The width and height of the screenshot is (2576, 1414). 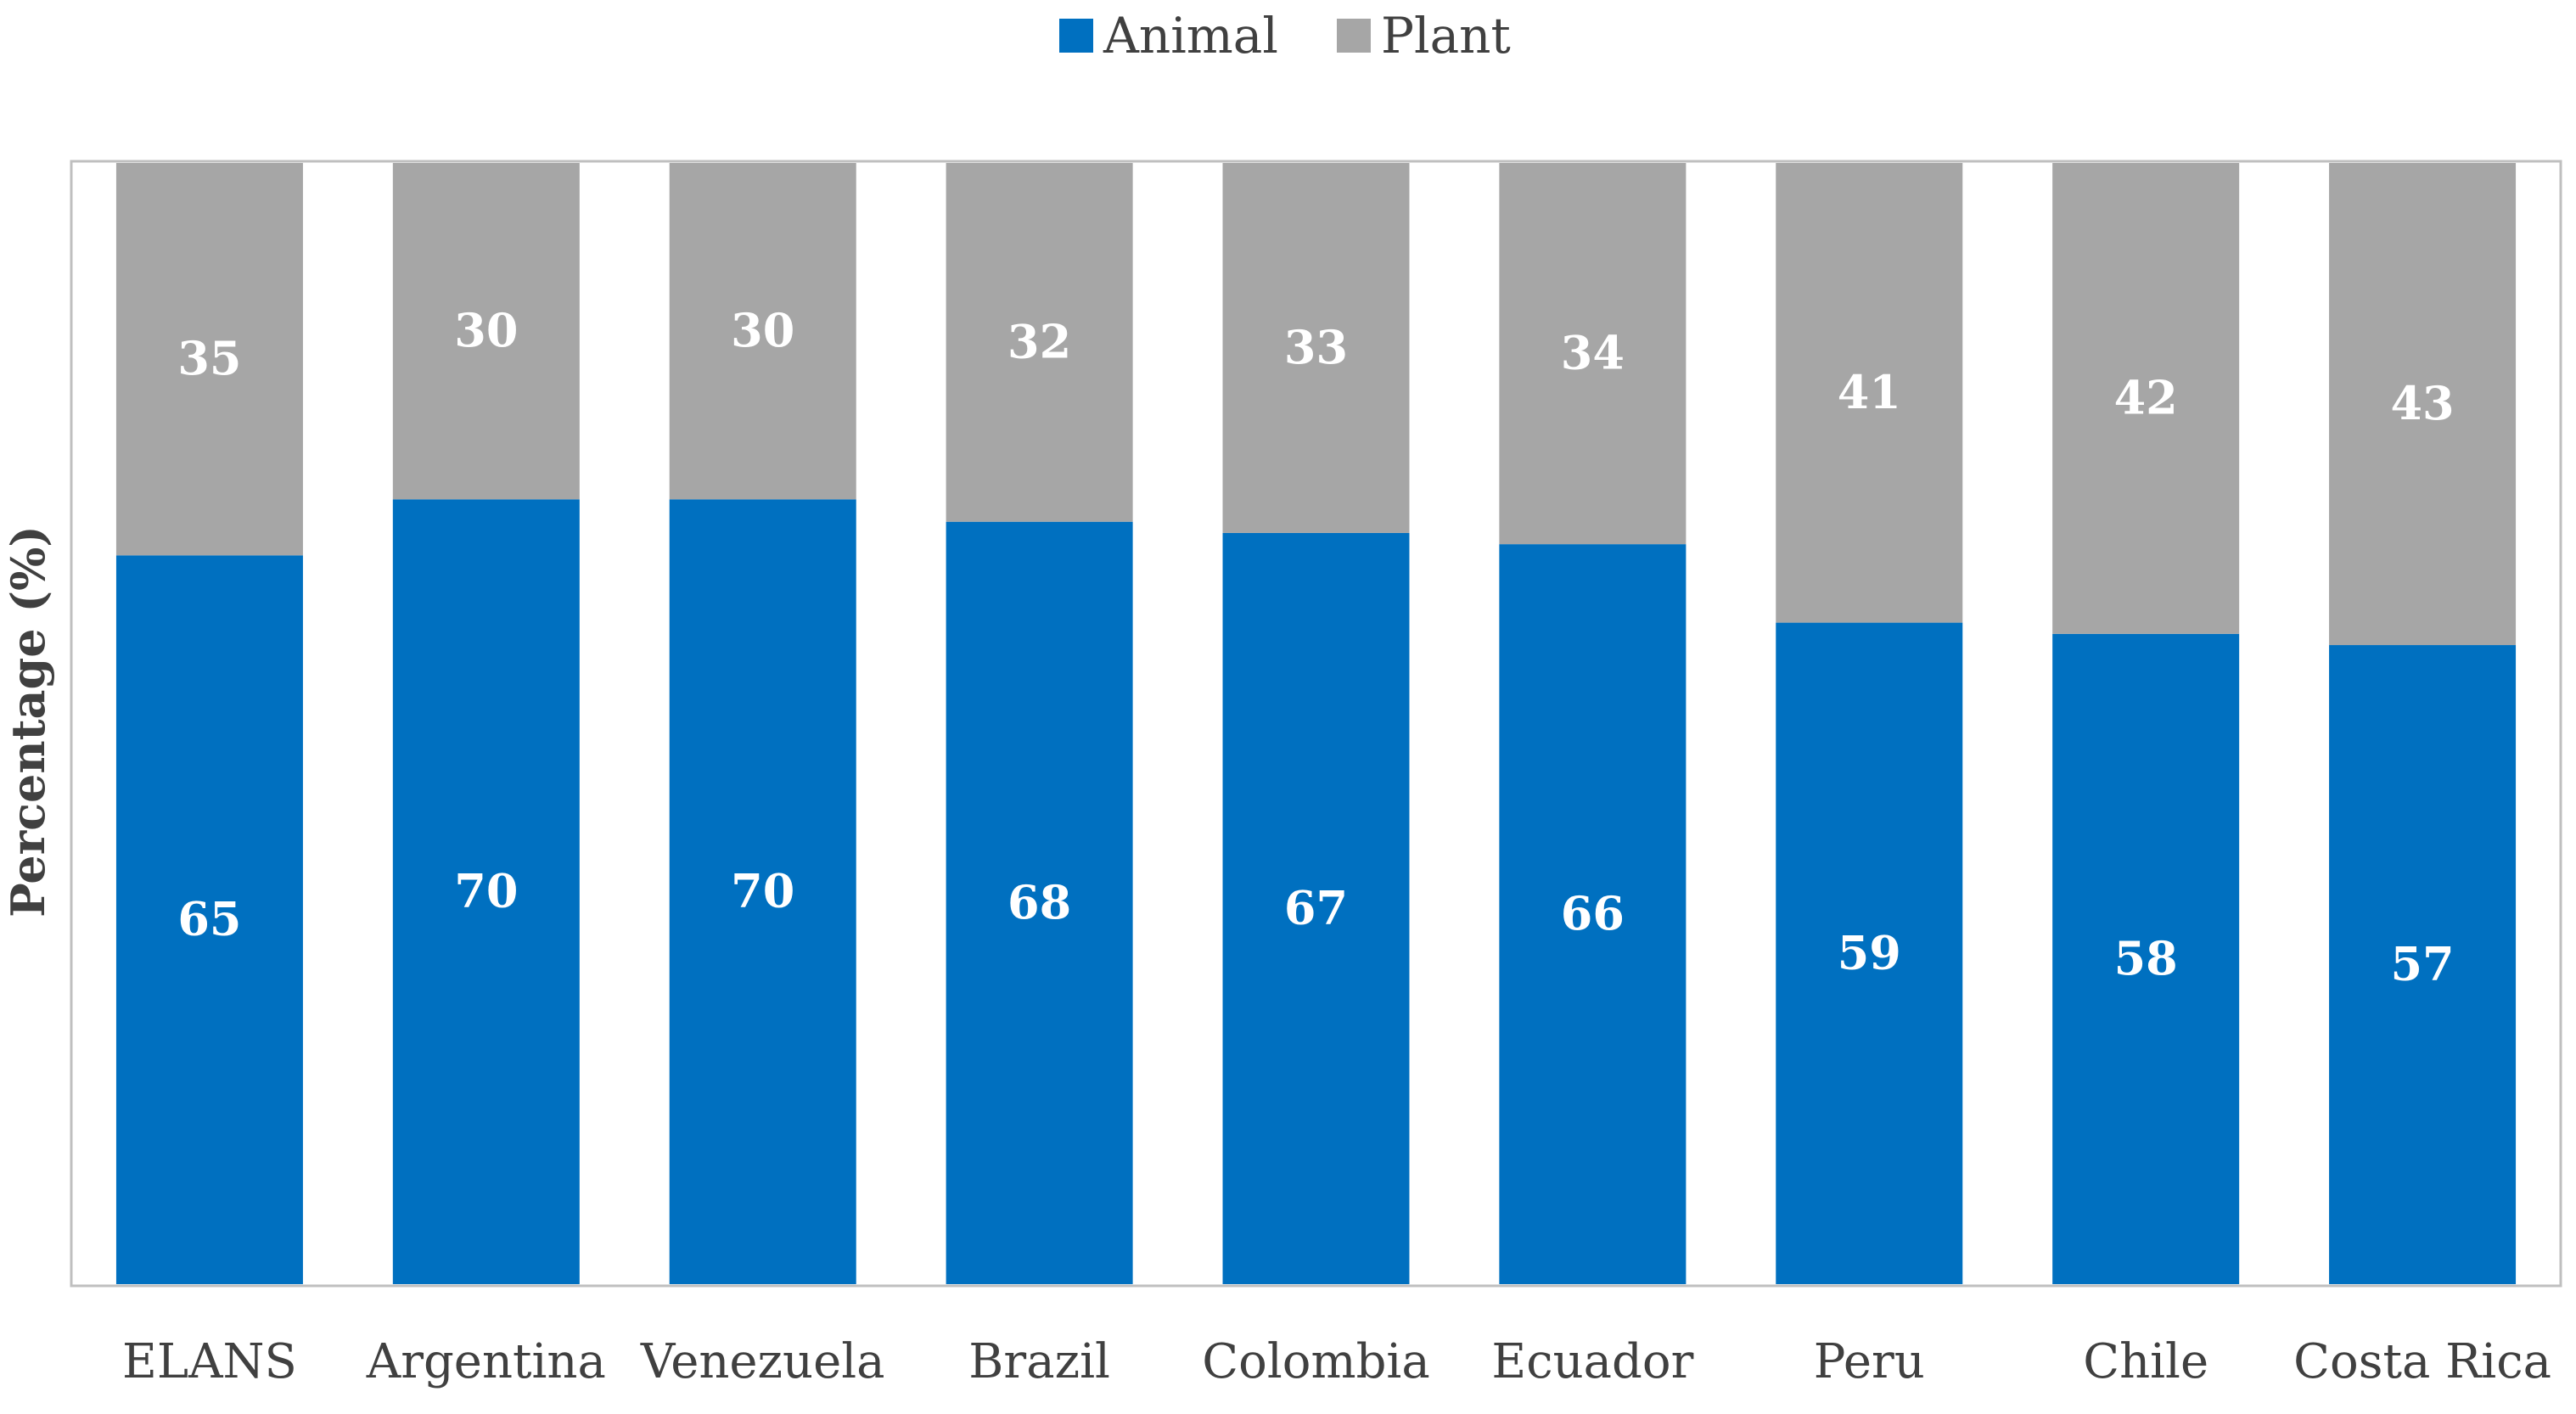 I want to click on data-label-animal-chile: 58, so click(x=2146, y=958).